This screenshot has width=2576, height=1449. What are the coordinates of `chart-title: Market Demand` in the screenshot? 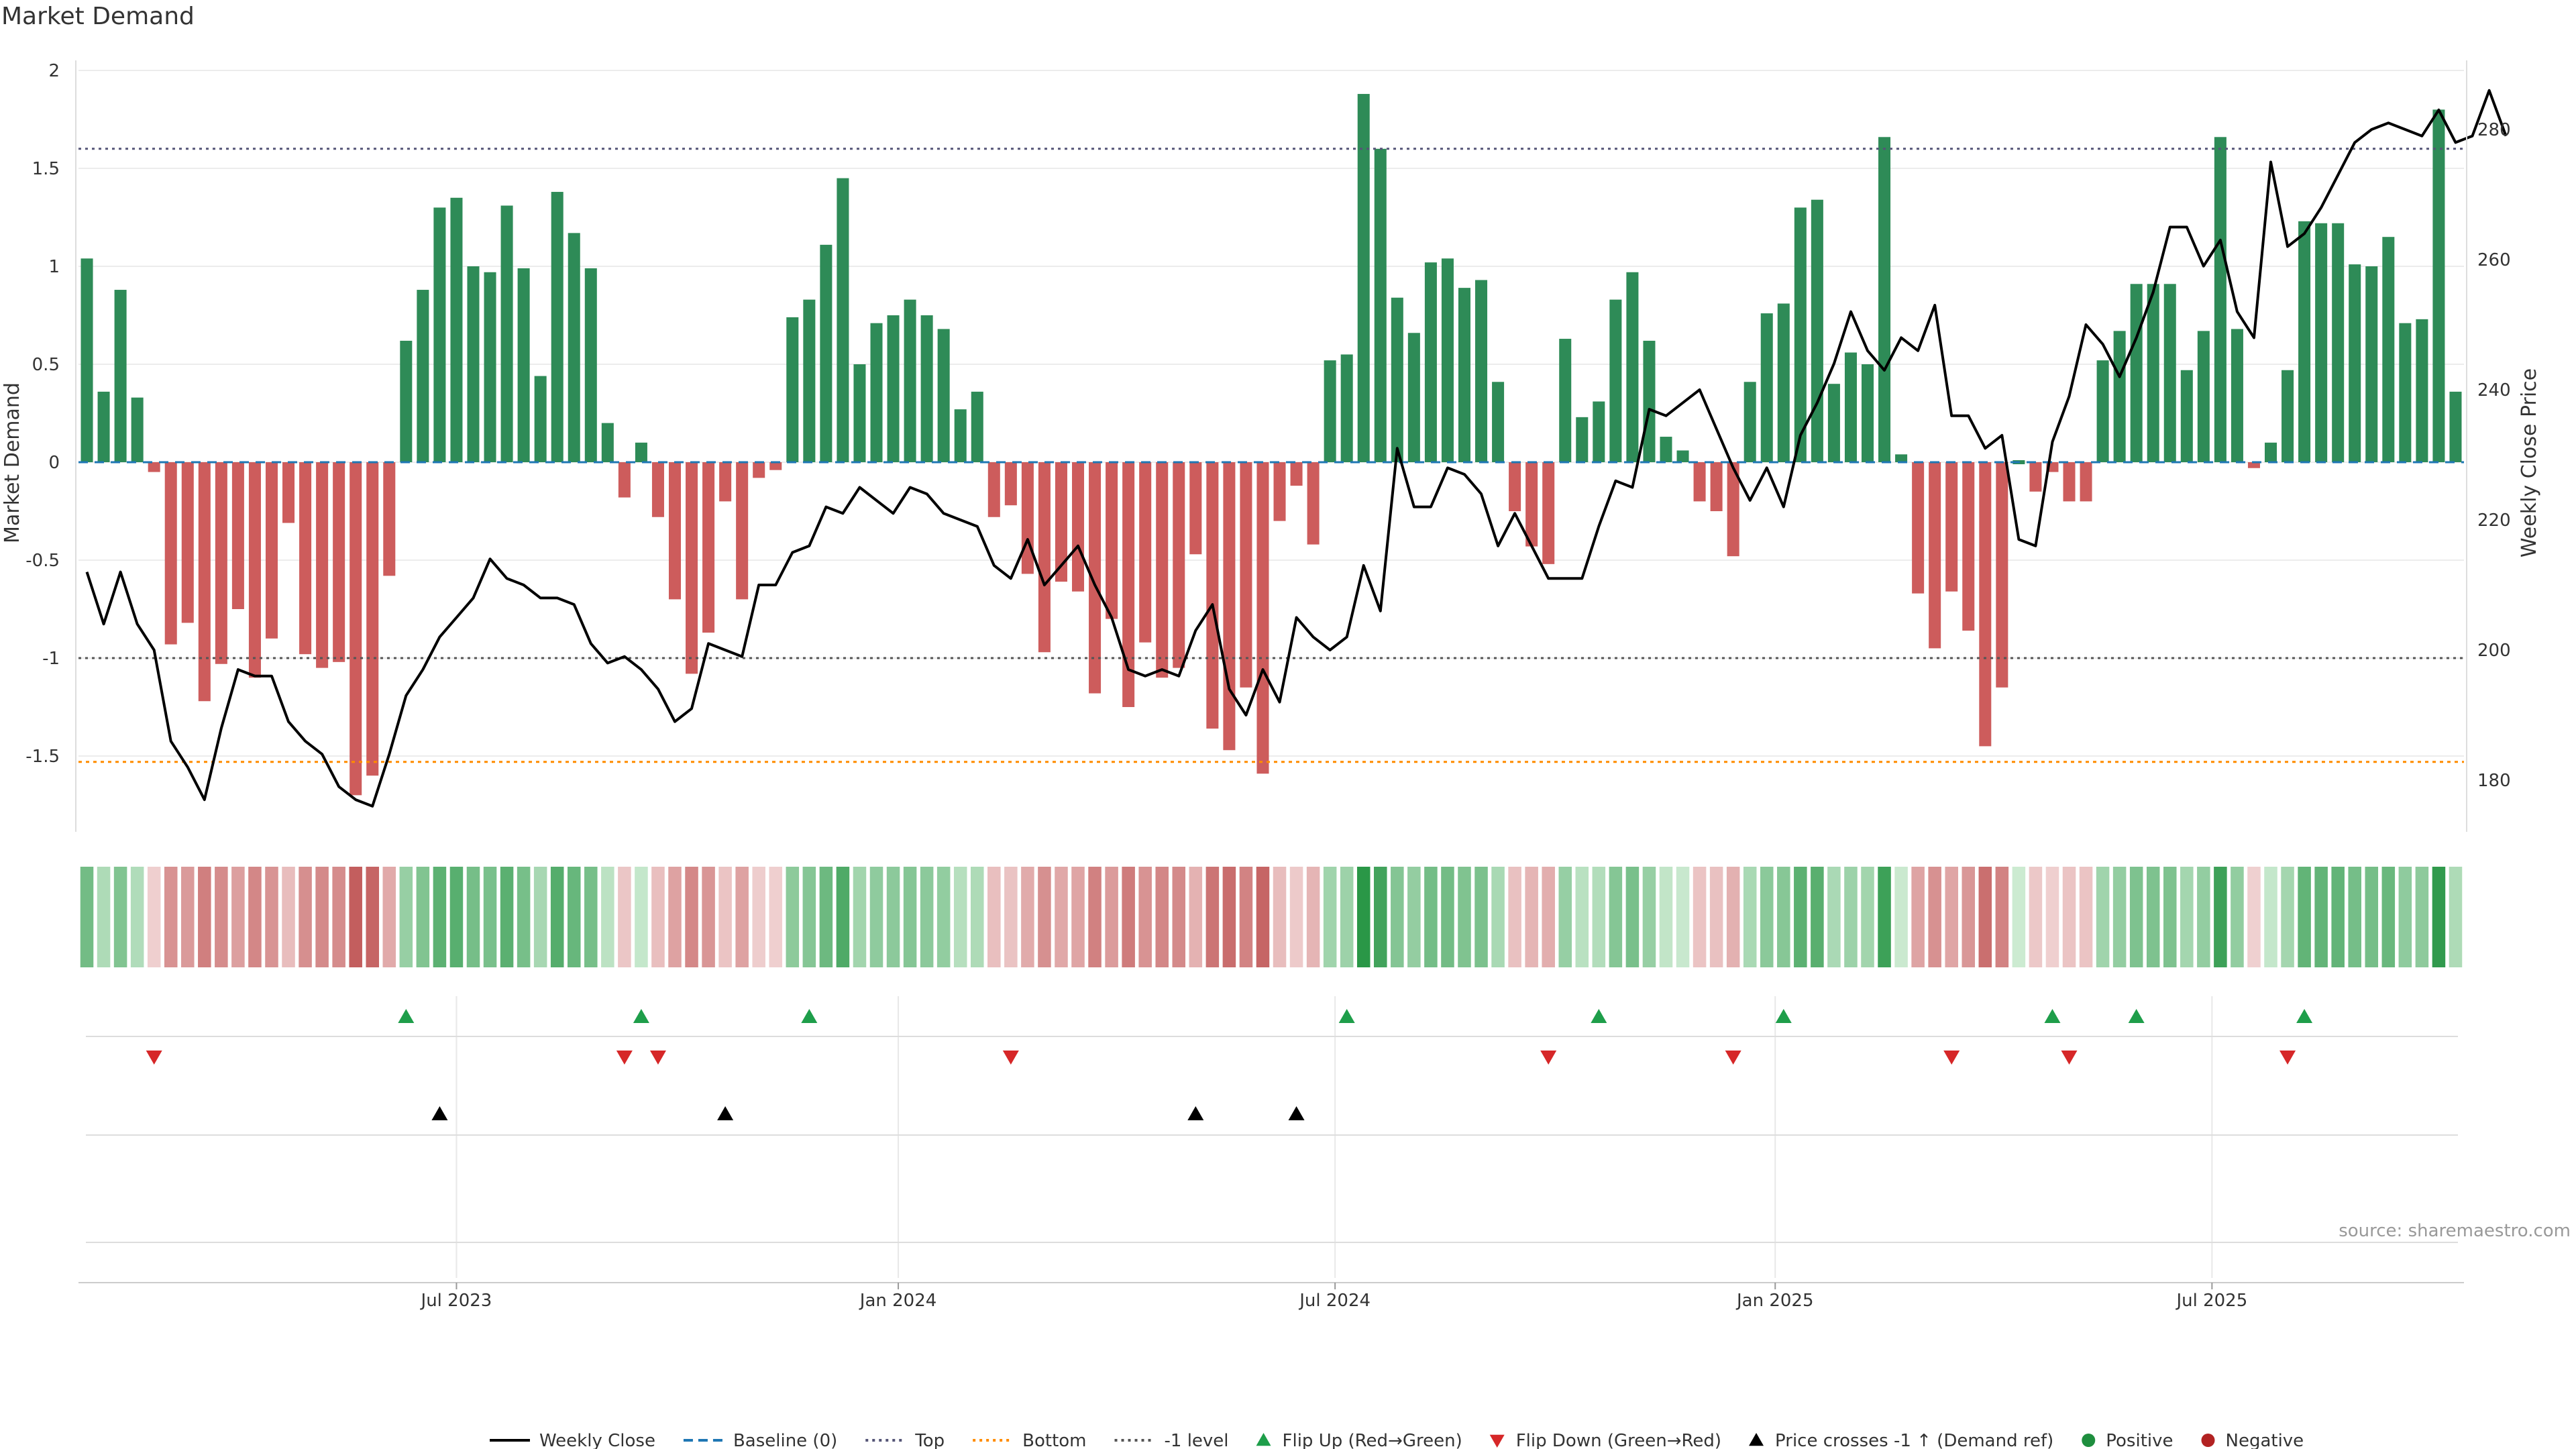 It's located at (98, 16).